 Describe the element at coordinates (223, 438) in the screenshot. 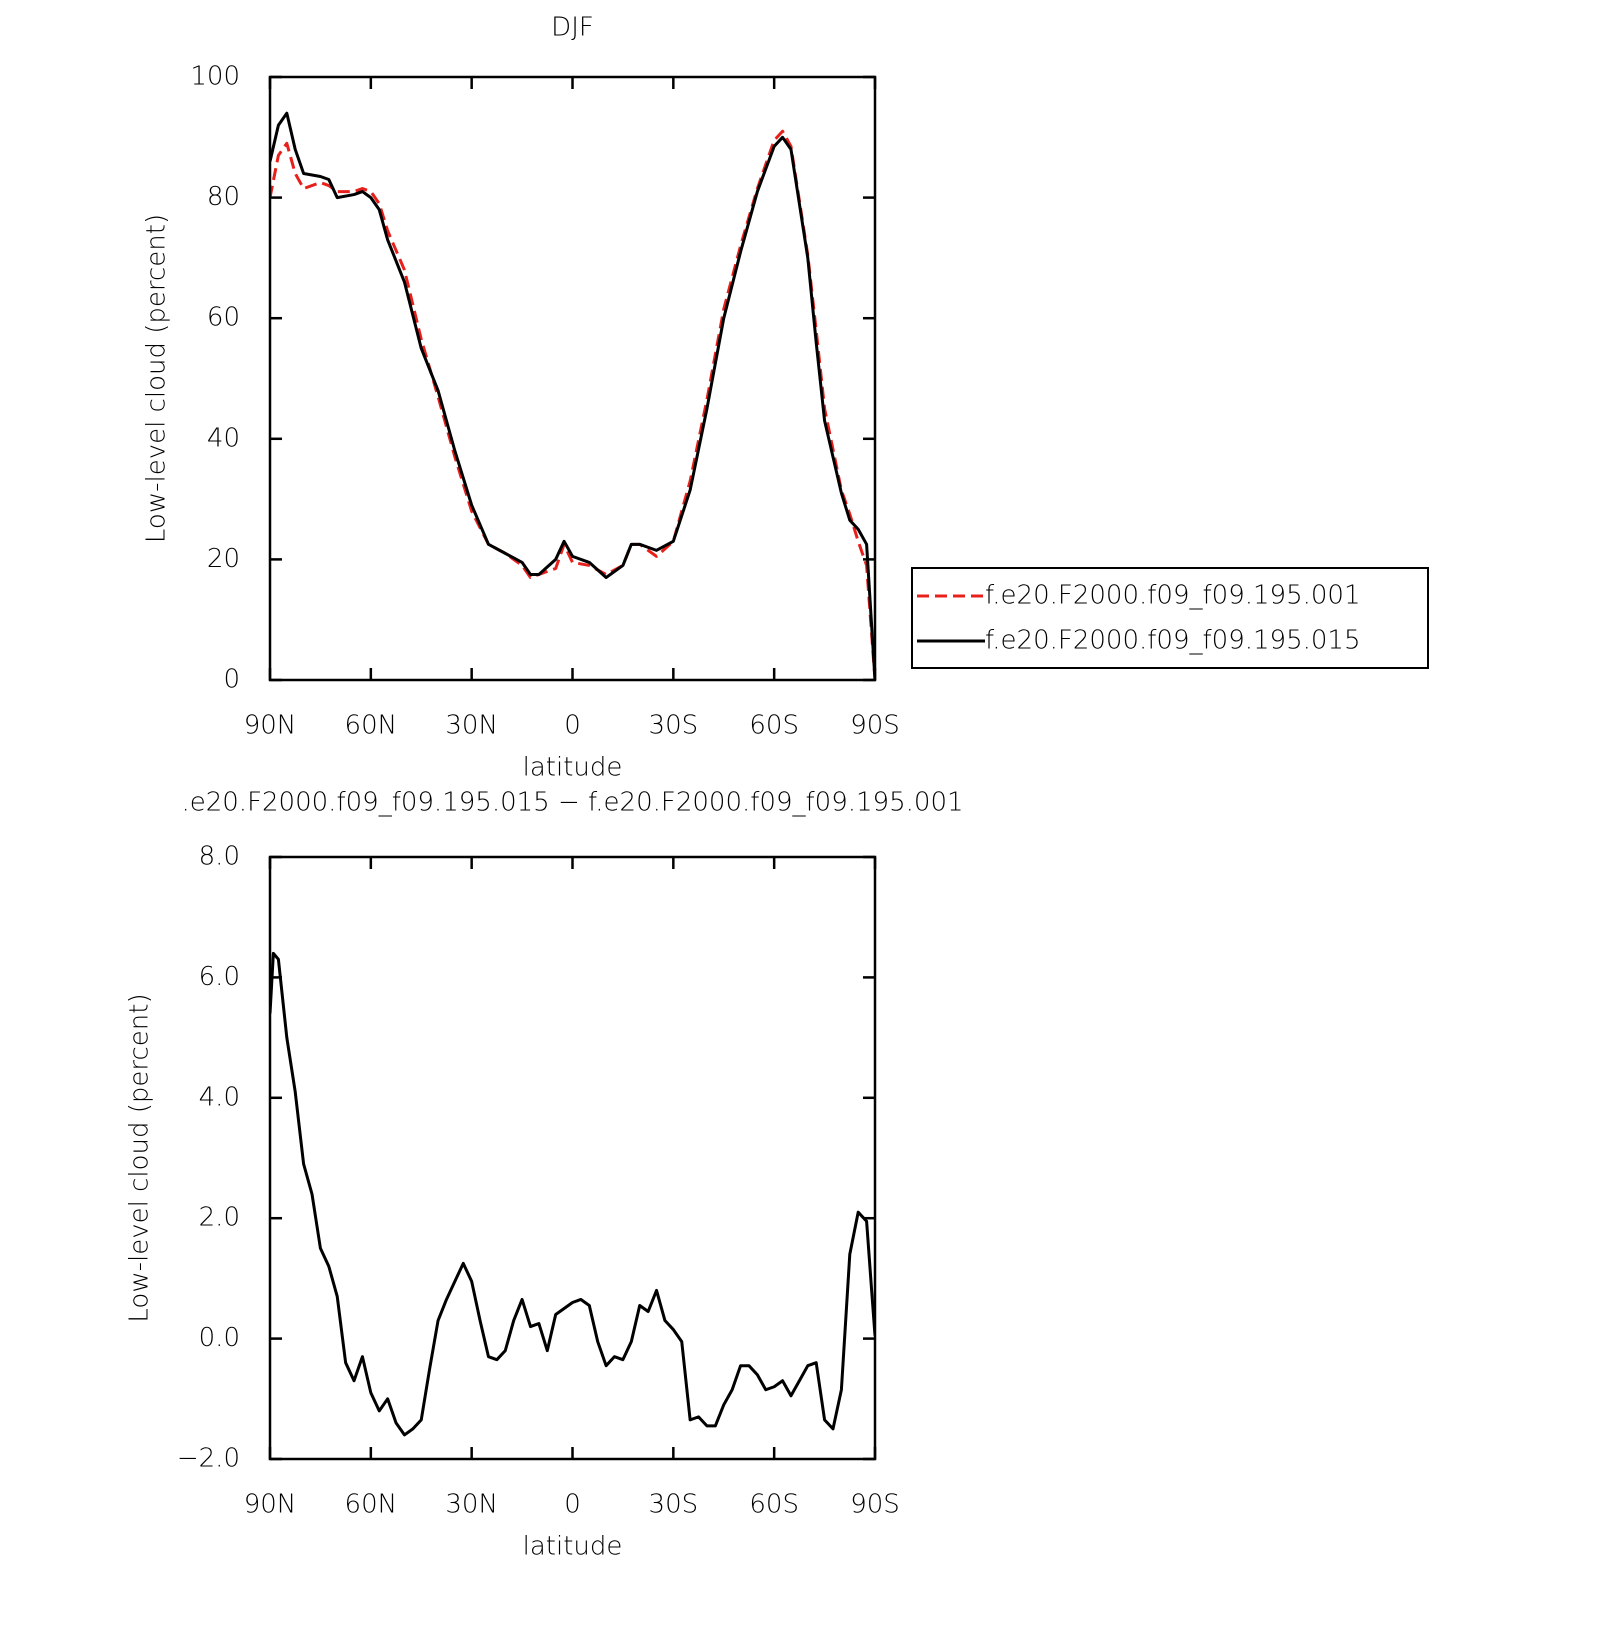

I see `y-tick-label: 40` at that location.